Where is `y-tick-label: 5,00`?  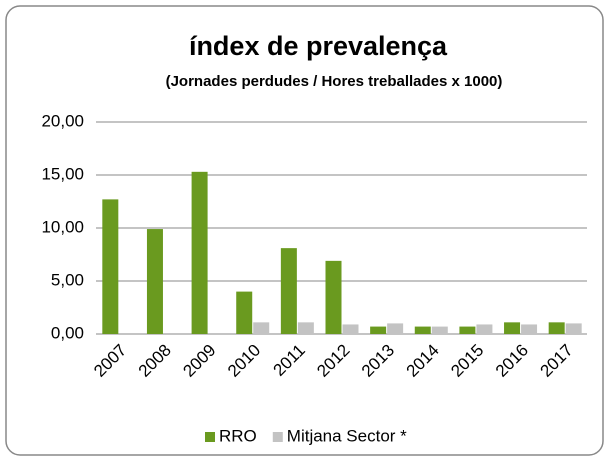 y-tick-label: 5,00 is located at coordinates (67, 279).